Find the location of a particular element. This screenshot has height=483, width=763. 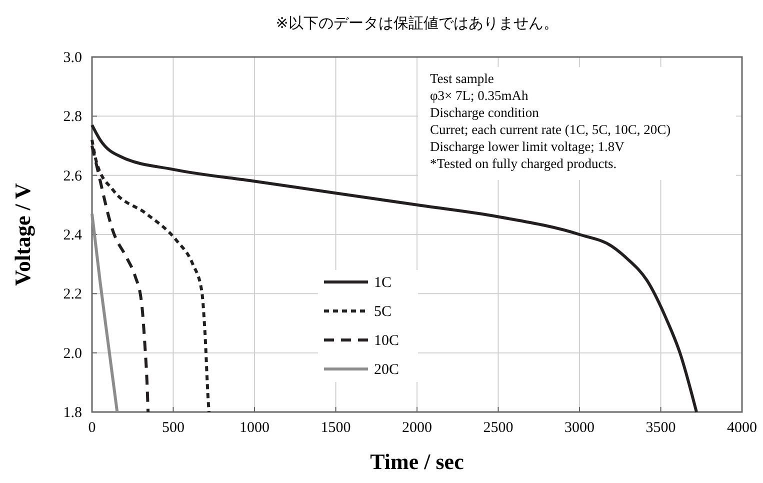

x-tick-label: 3500 is located at coordinates (661, 428).